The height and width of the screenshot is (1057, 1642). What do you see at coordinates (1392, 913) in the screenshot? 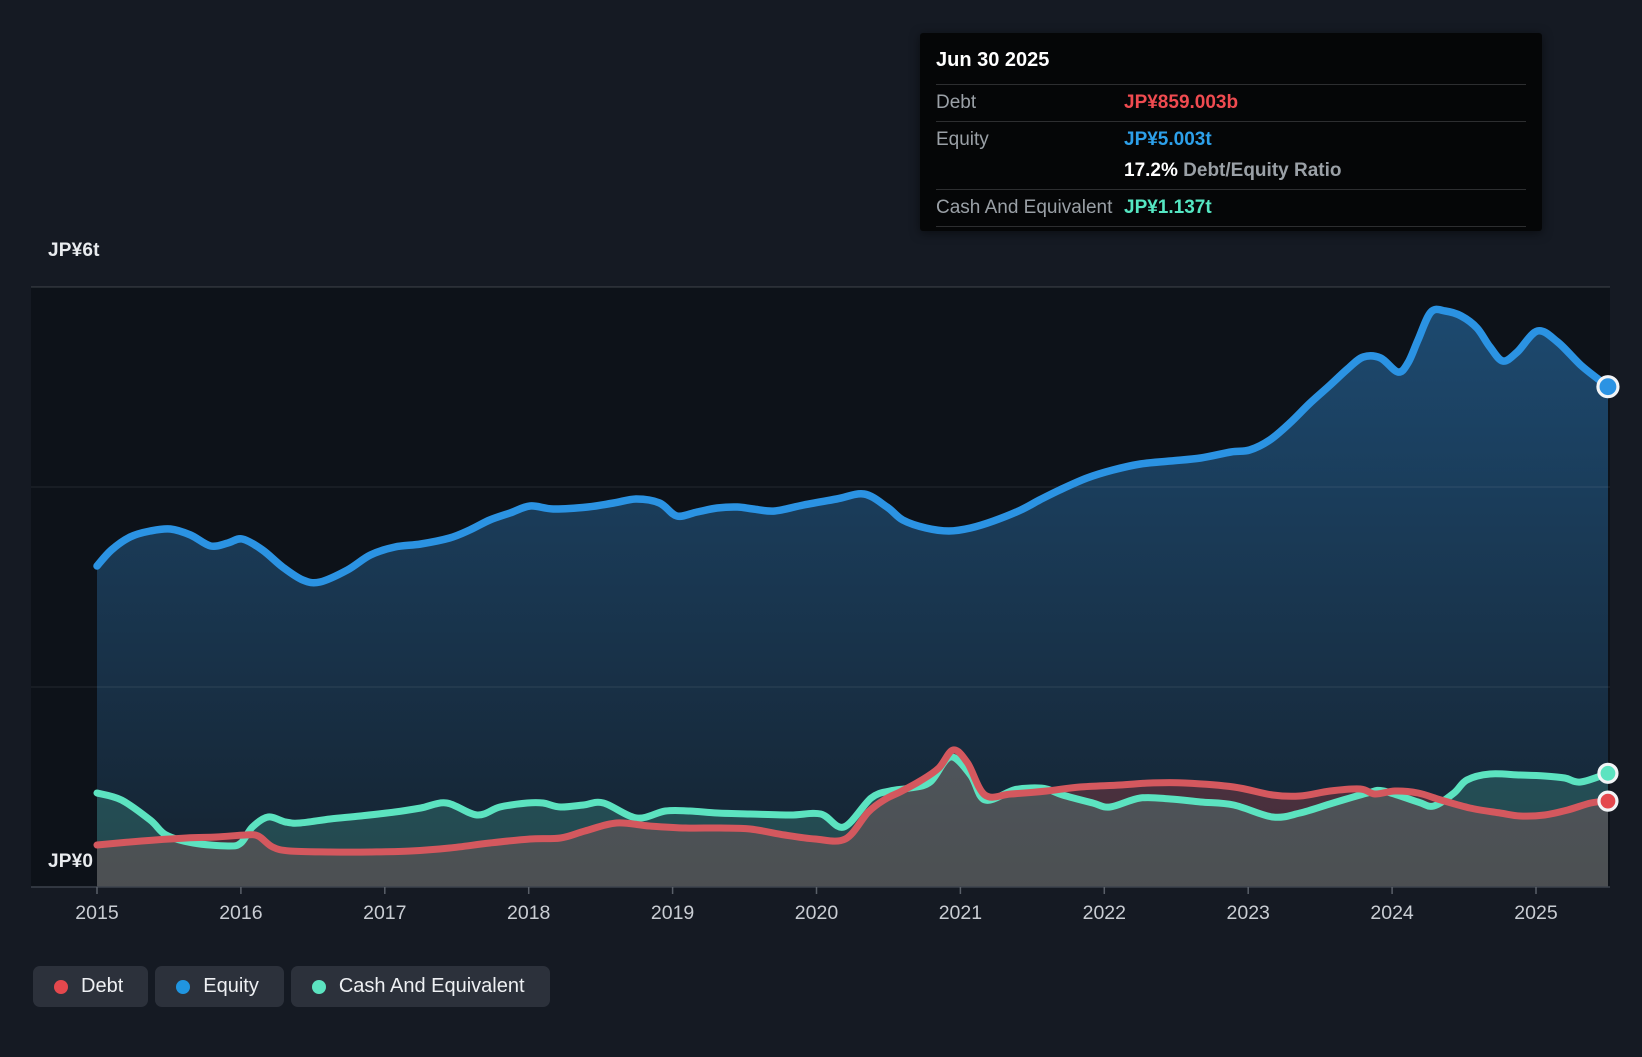
I see `x-axis-label-2024: 2024` at bounding box center [1392, 913].